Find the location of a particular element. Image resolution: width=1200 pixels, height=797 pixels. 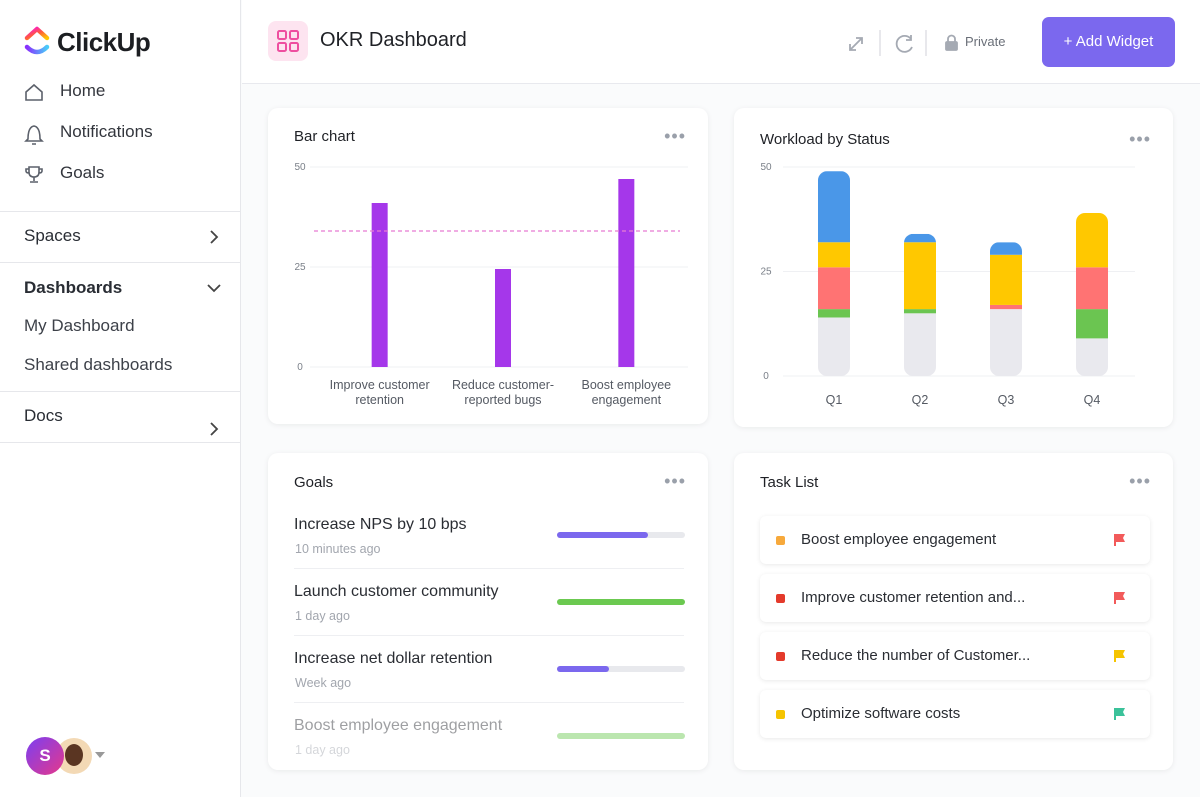

task-name: Optimize software costs is located at coordinates (881, 713).